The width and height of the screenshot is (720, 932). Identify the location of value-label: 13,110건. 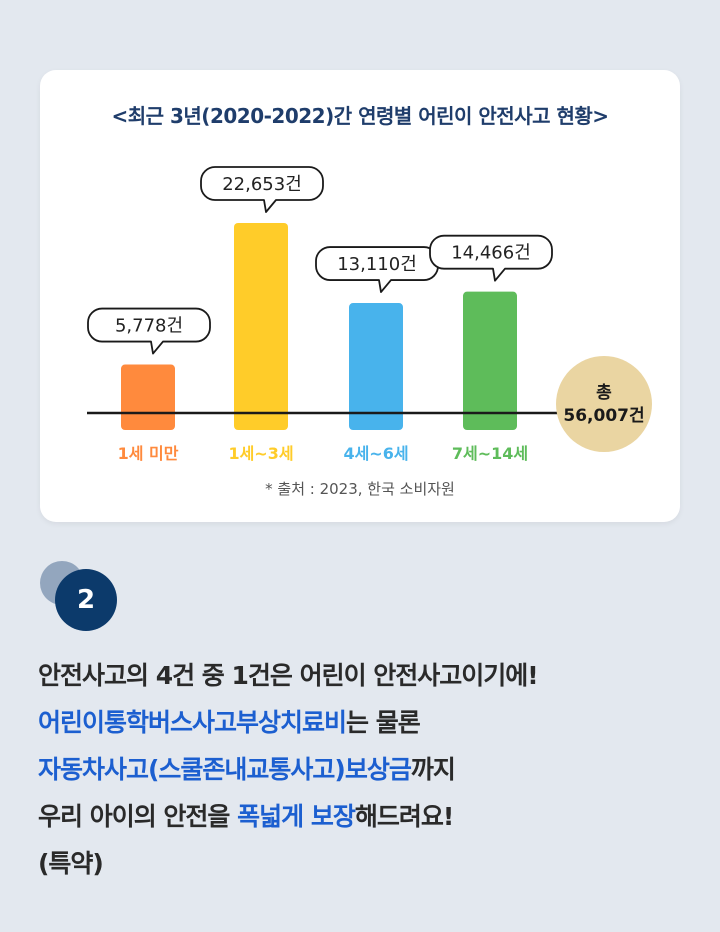
(377, 264).